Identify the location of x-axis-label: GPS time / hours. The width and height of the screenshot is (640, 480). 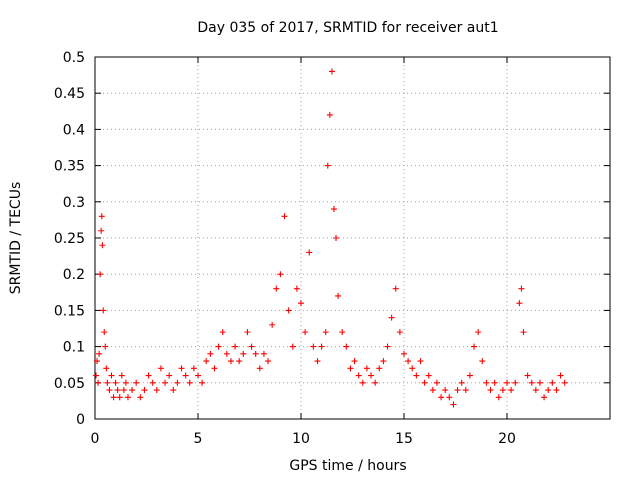
(347, 466).